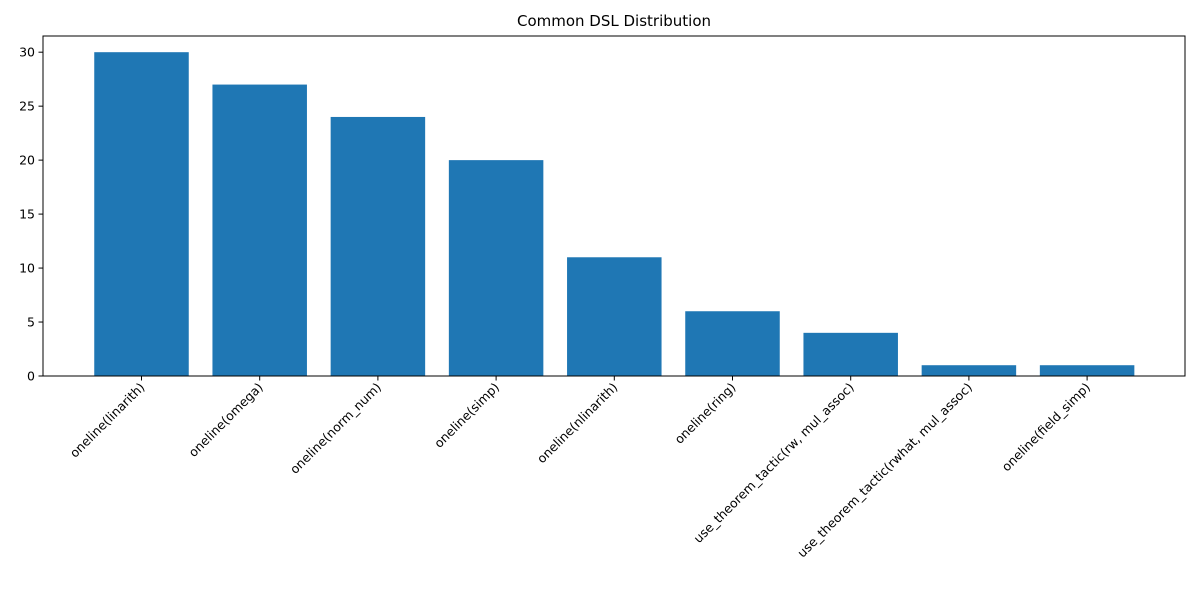 Image resolution: width=1200 pixels, height=600 pixels. I want to click on x-tick-label: oneline(field_simp), so click(1046, 427).